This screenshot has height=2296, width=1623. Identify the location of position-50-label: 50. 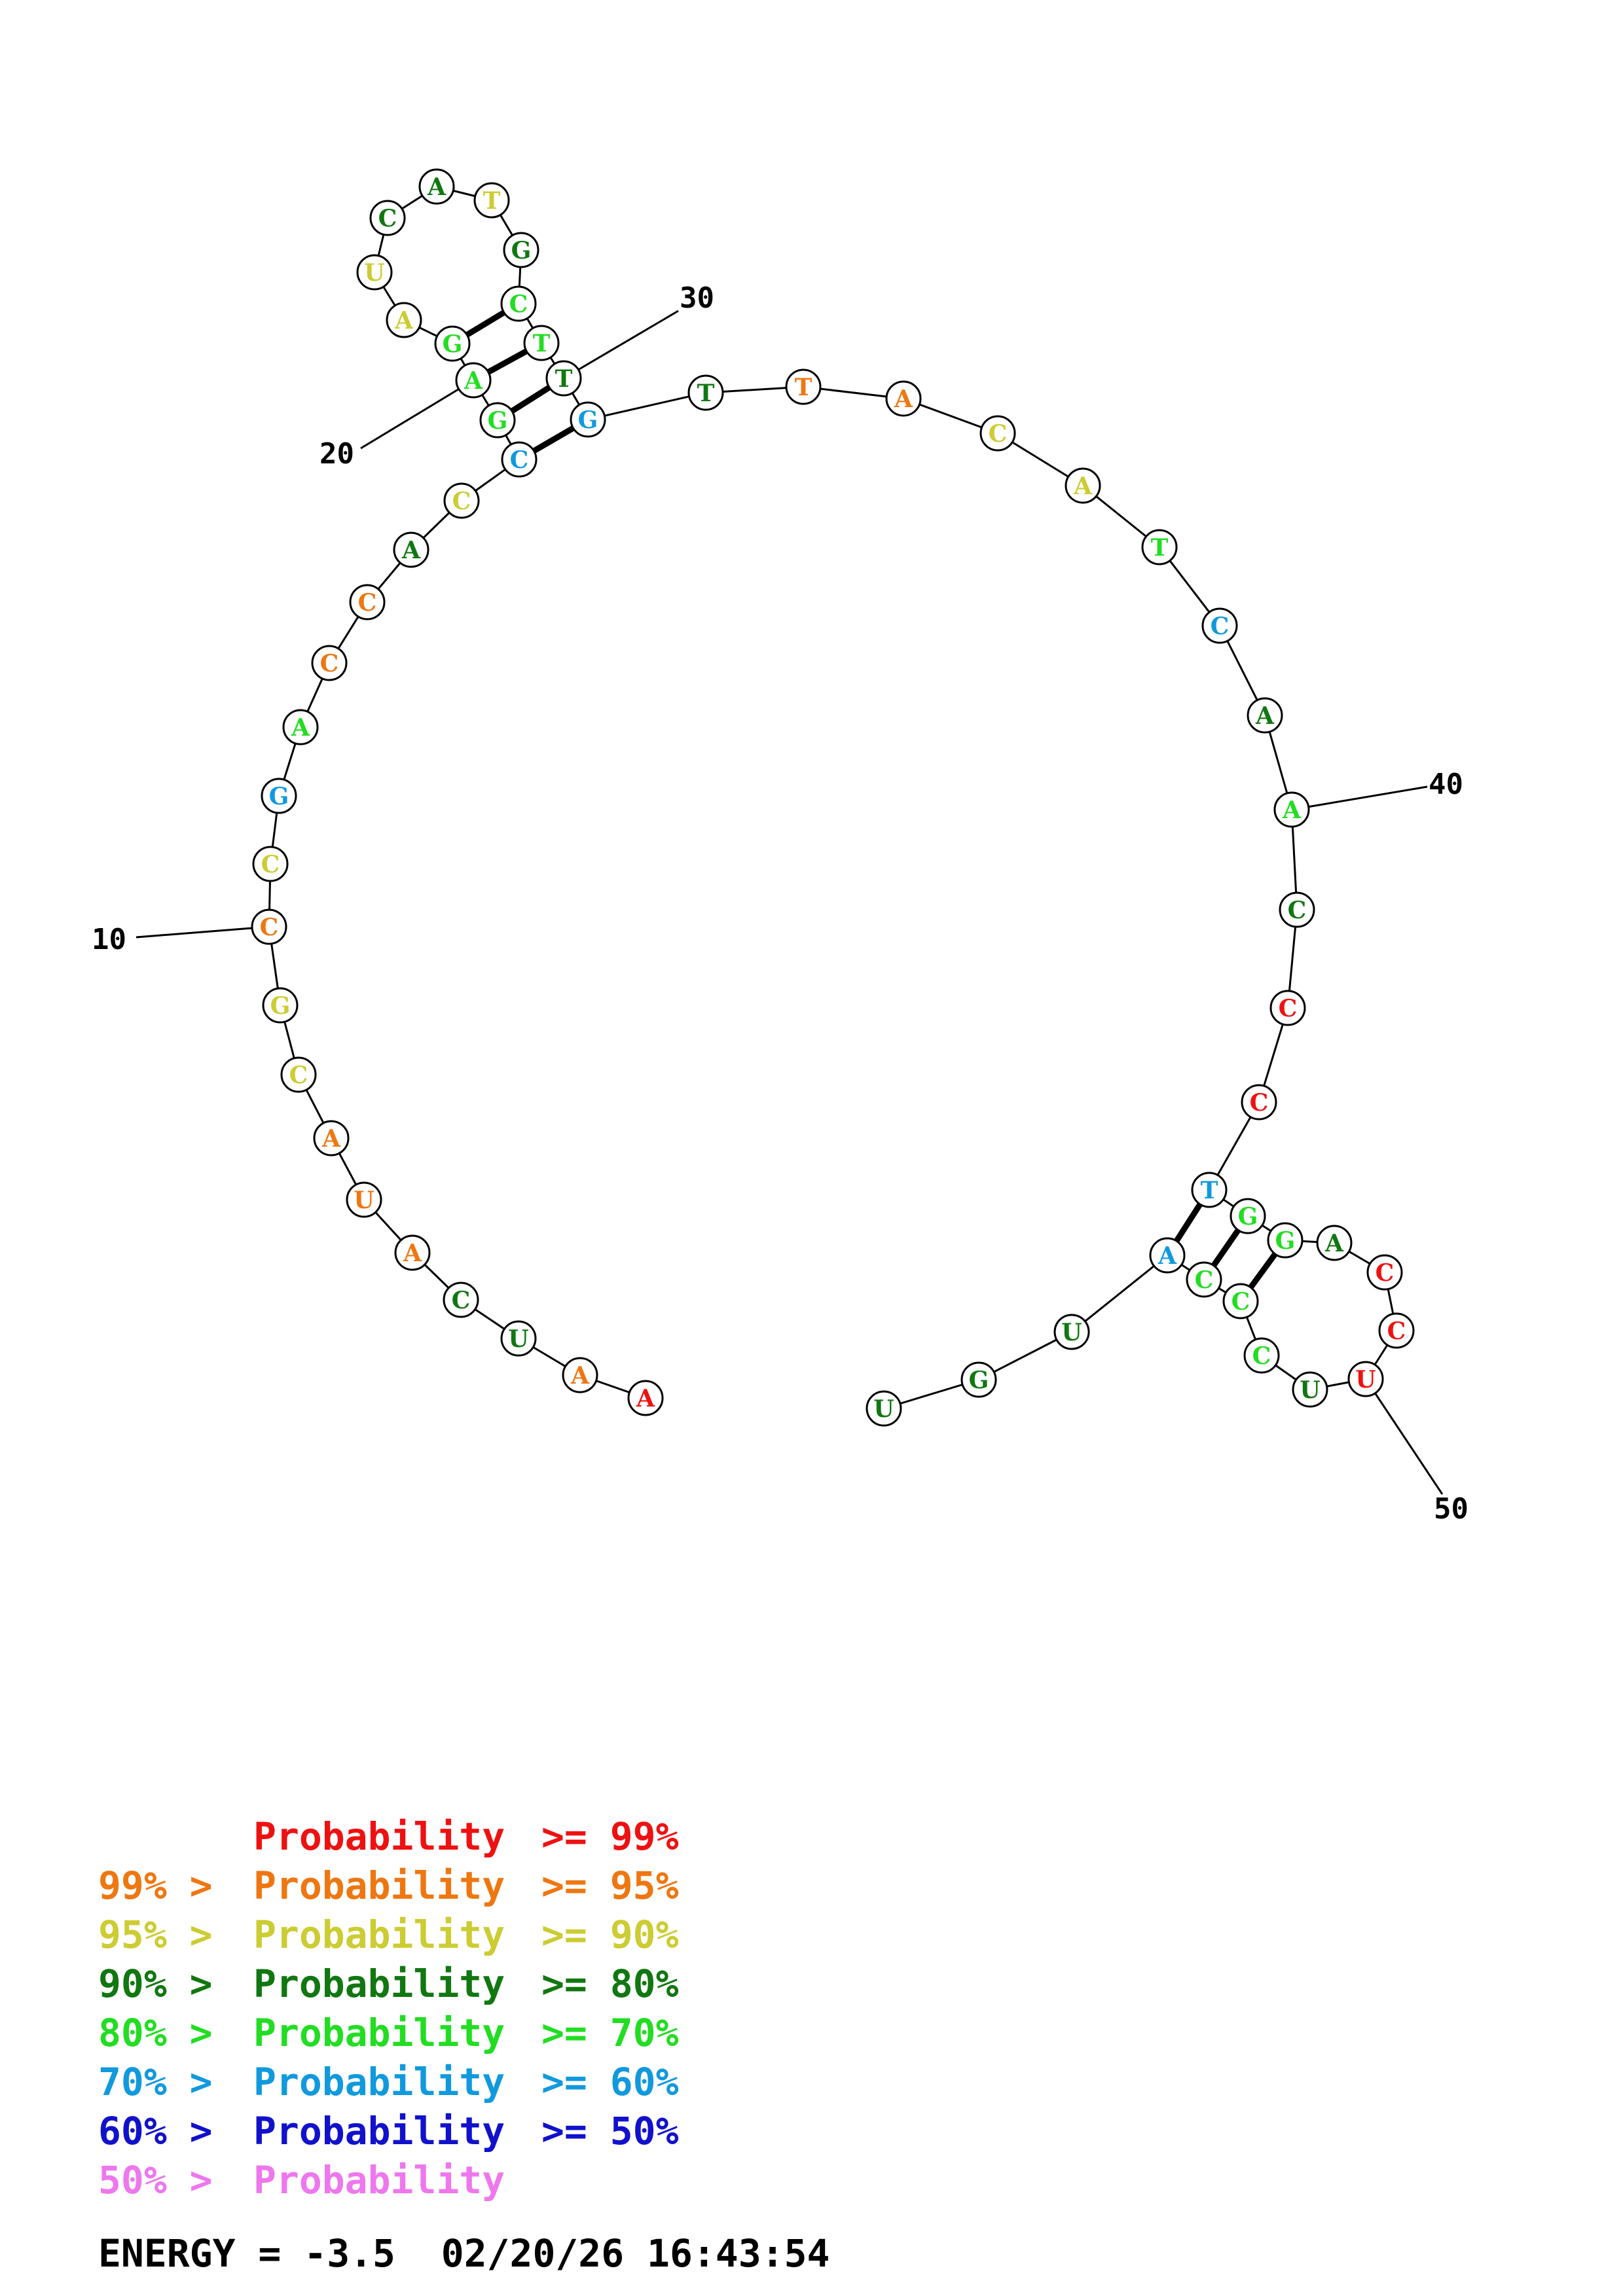
(1451, 1509).